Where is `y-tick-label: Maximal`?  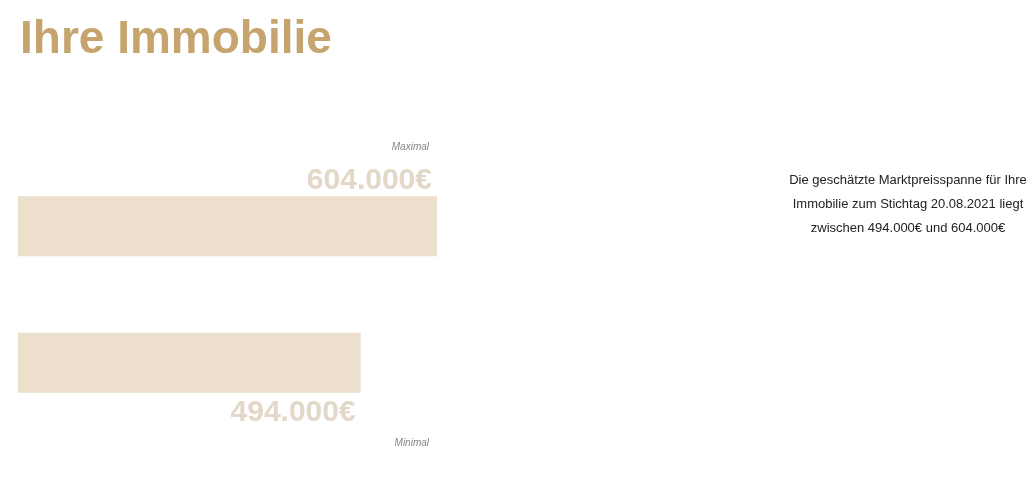 y-tick-label: Maximal is located at coordinates (410, 146).